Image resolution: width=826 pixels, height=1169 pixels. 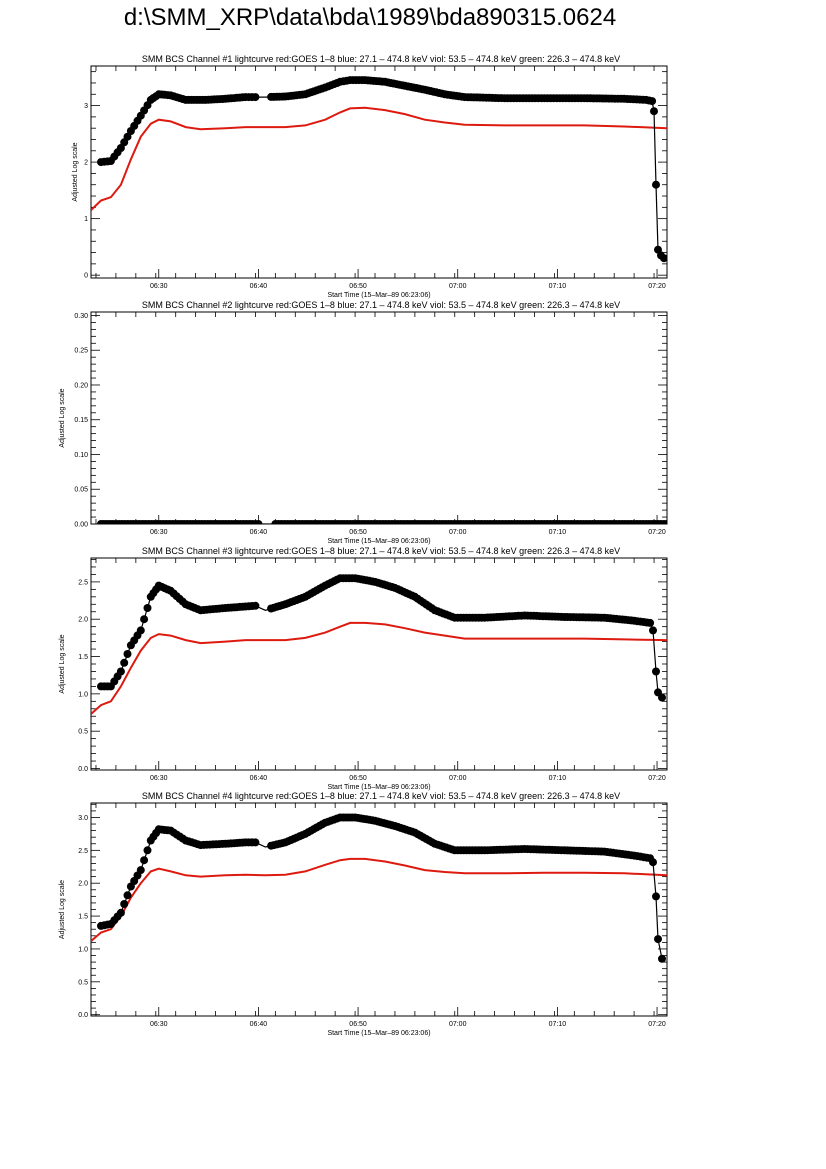 What do you see at coordinates (370, 17) in the screenshot?
I see `page-title: d:\SMM_XRP\data\bda\1989\bda890315.0624` at bounding box center [370, 17].